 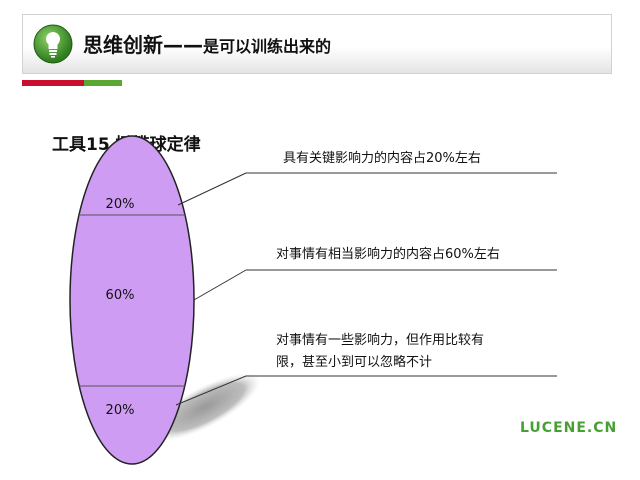 What do you see at coordinates (143, 45) in the screenshot?
I see `title-main: 思维创新——` at bounding box center [143, 45].